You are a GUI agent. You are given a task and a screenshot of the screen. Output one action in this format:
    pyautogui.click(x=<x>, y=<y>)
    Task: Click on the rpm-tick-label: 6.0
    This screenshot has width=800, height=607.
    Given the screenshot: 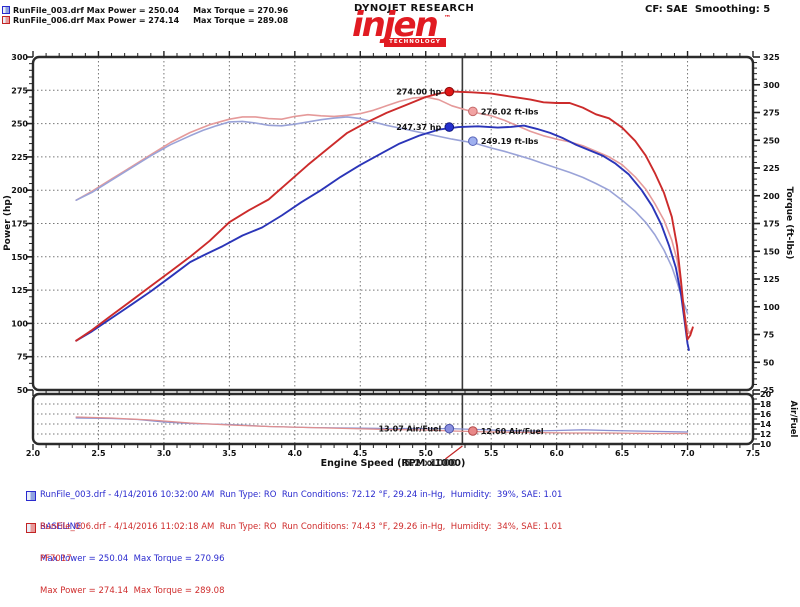 What is the action you would take?
    pyautogui.click(x=557, y=453)
    